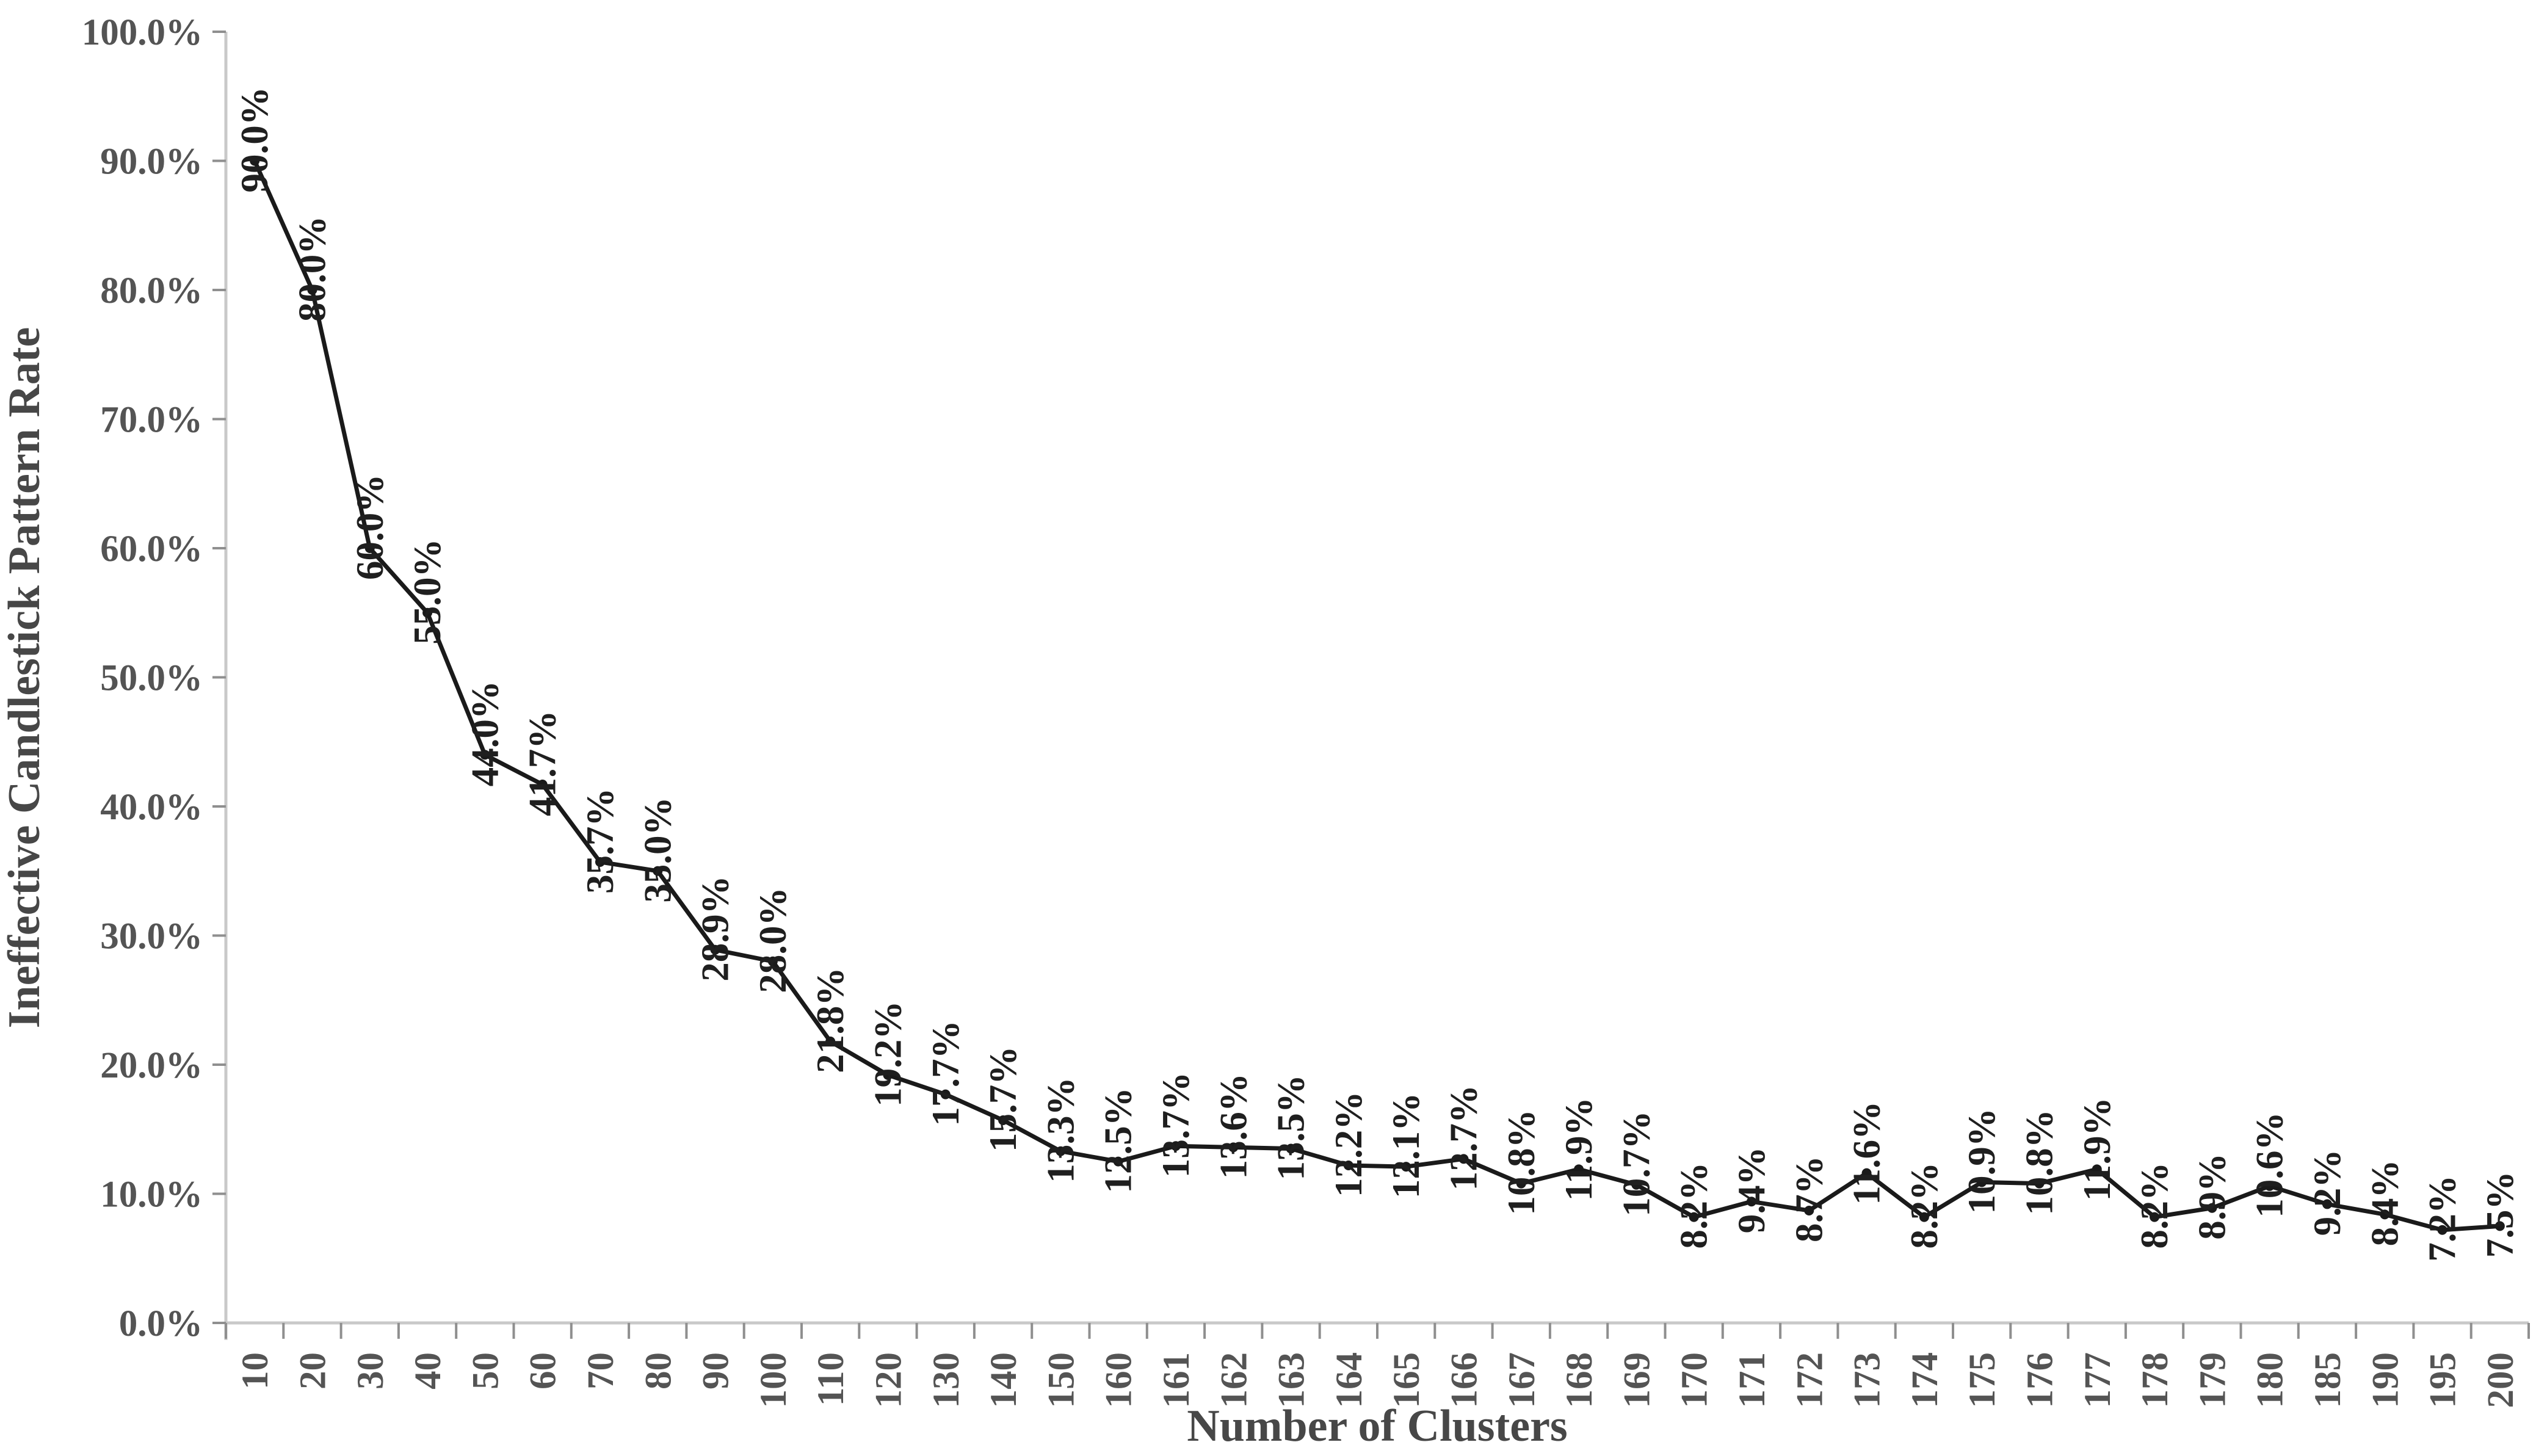 This screenshot has width=2547, height=1456. Describe the element at coordinates (1521, 1162) in the screenshot. I see `data-point-label: 10.8%` at that location.